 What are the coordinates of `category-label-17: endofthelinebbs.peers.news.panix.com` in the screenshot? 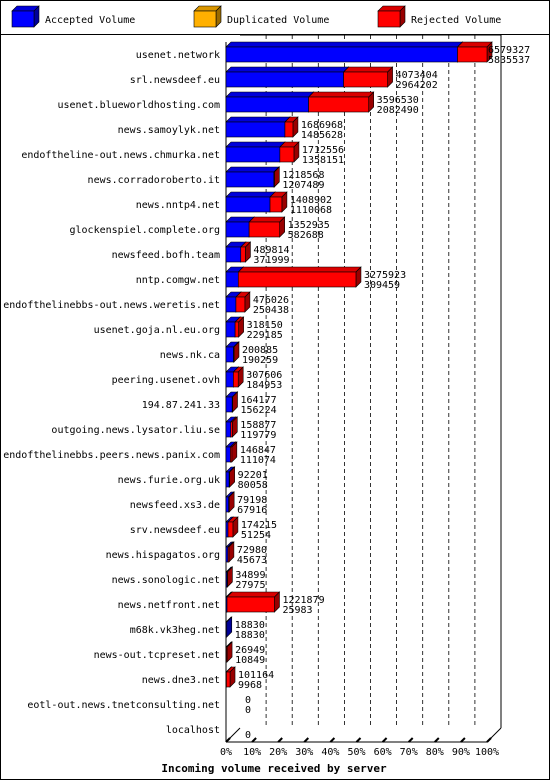 It's located at (111, 455).